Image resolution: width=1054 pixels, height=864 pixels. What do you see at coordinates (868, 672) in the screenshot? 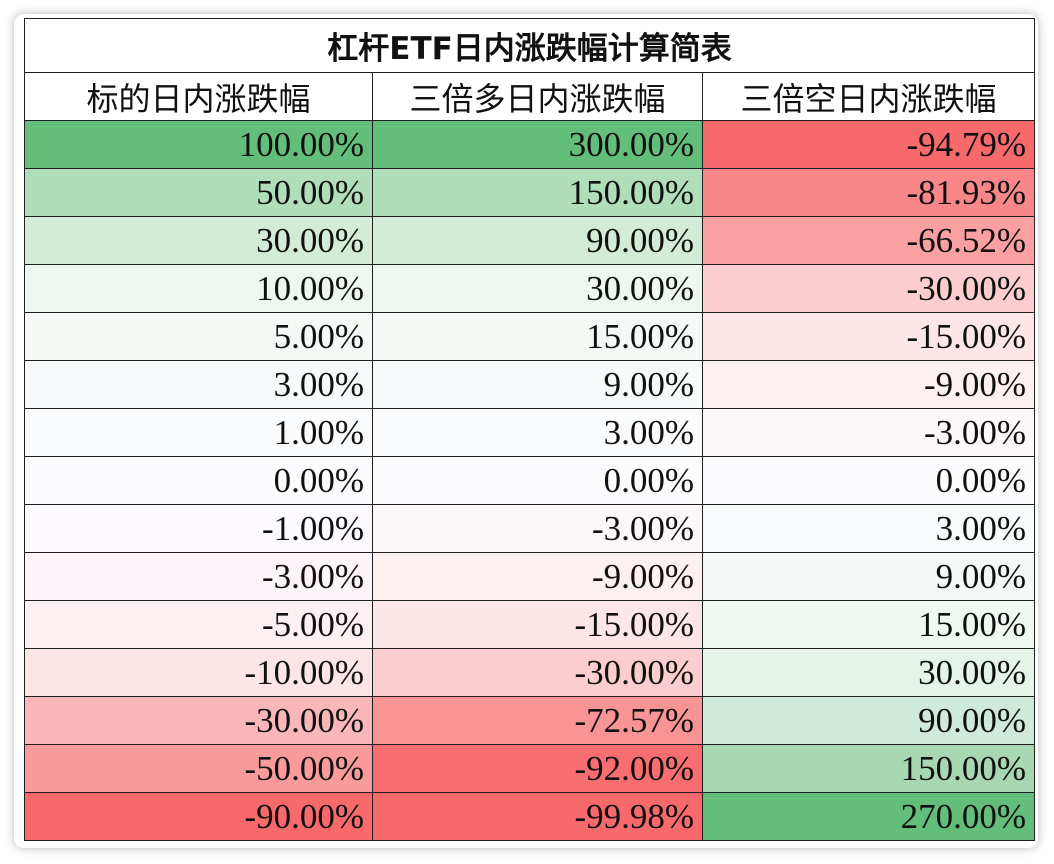
I see `short-3x-change-cell: 30.00%` at bounding box center [868, 672].